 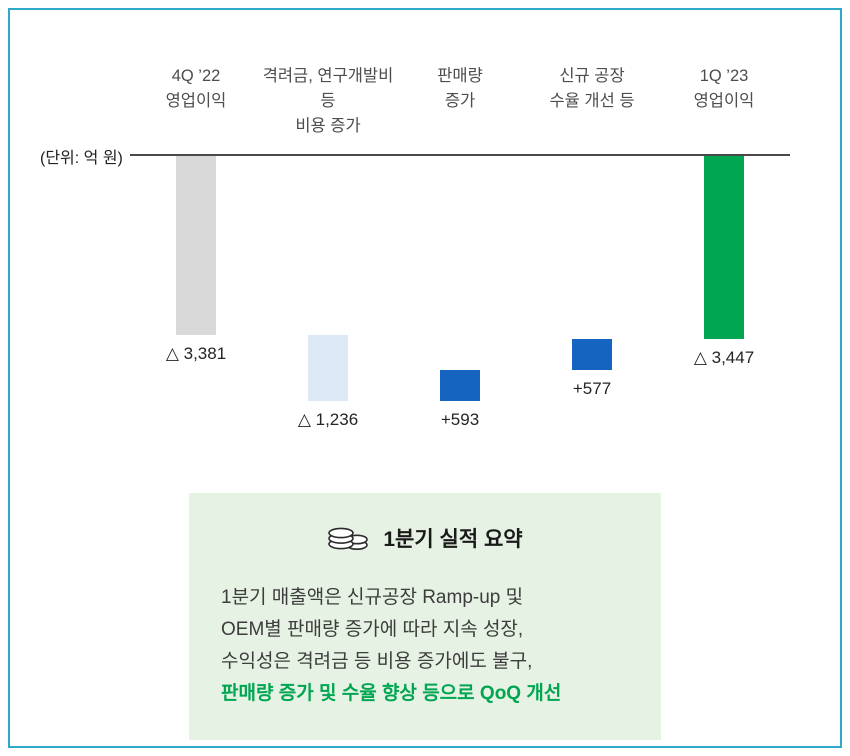 I want to click on summary-title: 1분기 실적 요약, so click(x=453, y=540).